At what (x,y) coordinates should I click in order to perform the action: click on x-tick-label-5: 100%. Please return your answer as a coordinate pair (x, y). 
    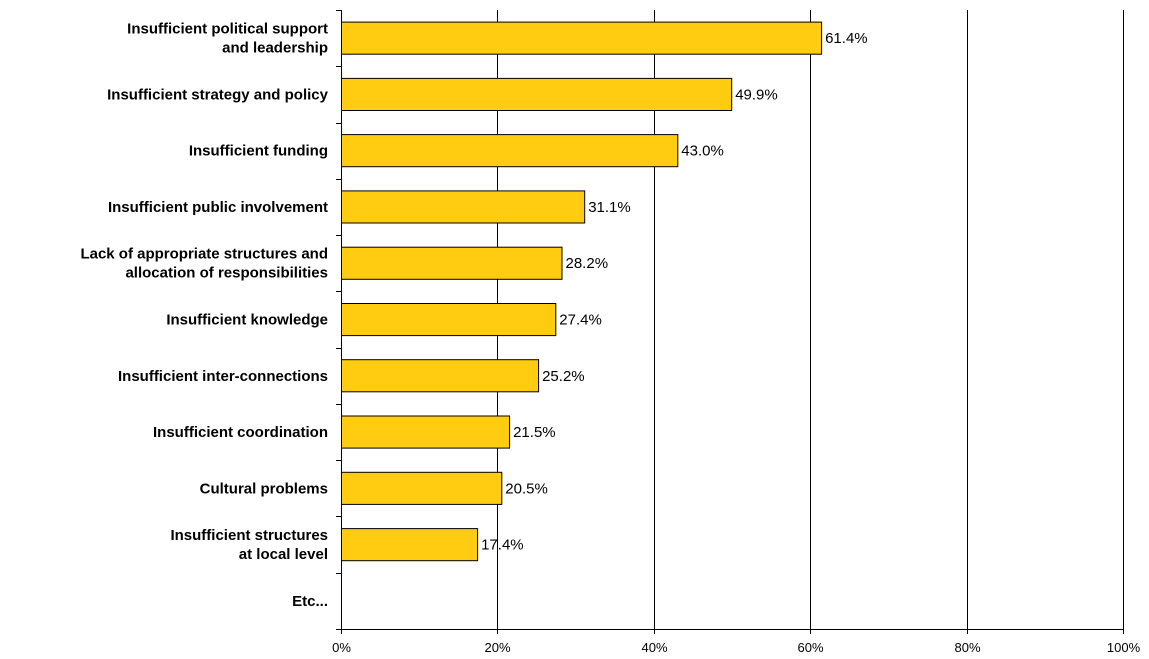
    Looking at the image, I should click on (1124, 647).